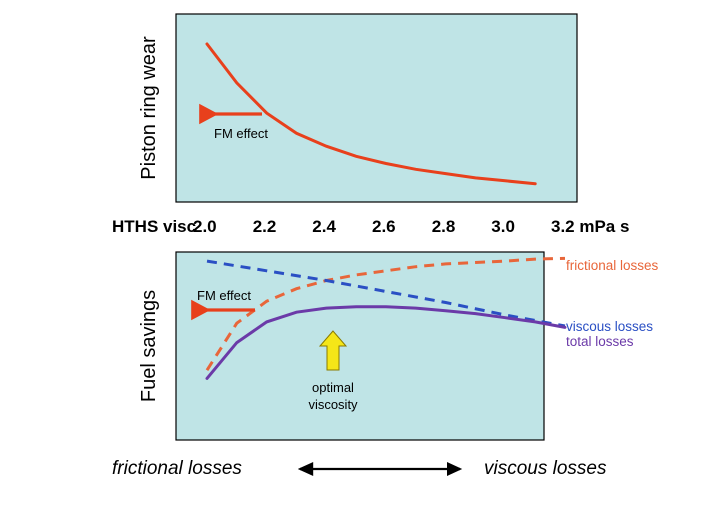  What do you see at coordinates (444, 226) in the screenshot?
I see `axis-tick-label: 2.8` at bounding box center [444, 226].